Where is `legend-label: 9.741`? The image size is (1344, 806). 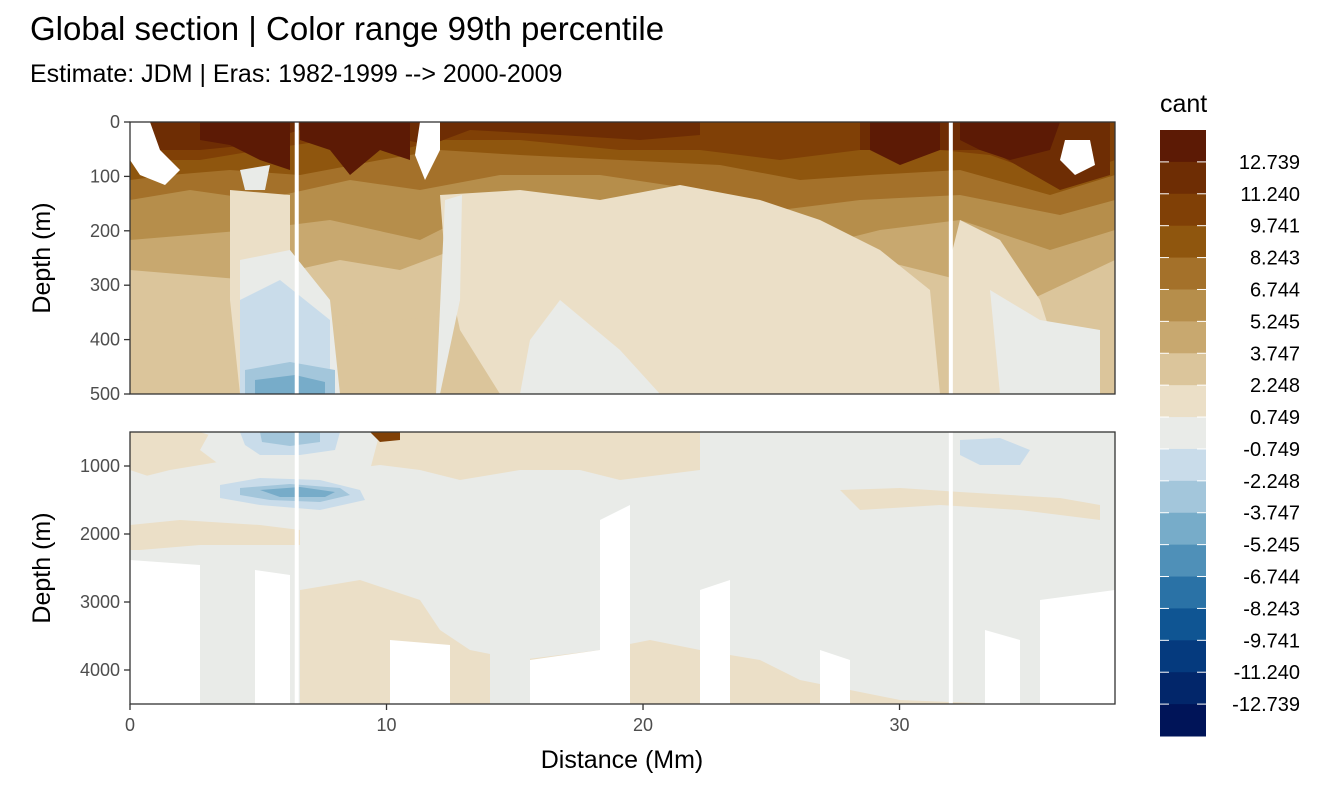 legend-label: 9.741 is located at coordinates (1275, 227).